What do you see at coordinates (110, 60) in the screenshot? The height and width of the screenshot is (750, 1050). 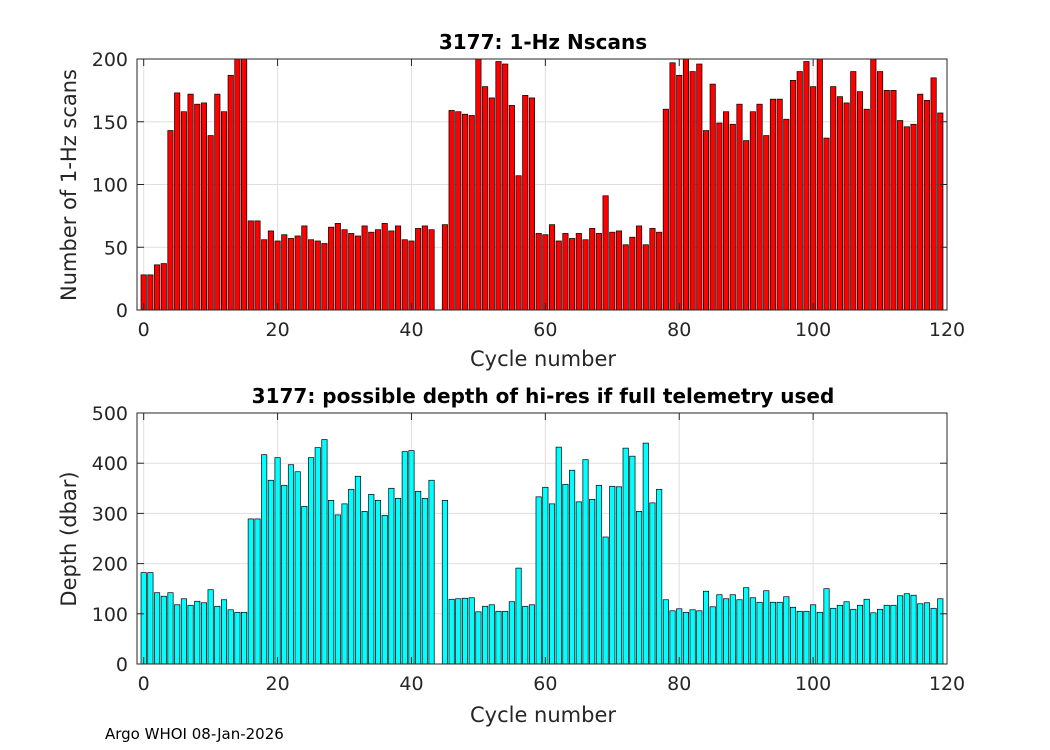 I see `nscans-y-tick-label: 200` at bounding box center [110, 60].